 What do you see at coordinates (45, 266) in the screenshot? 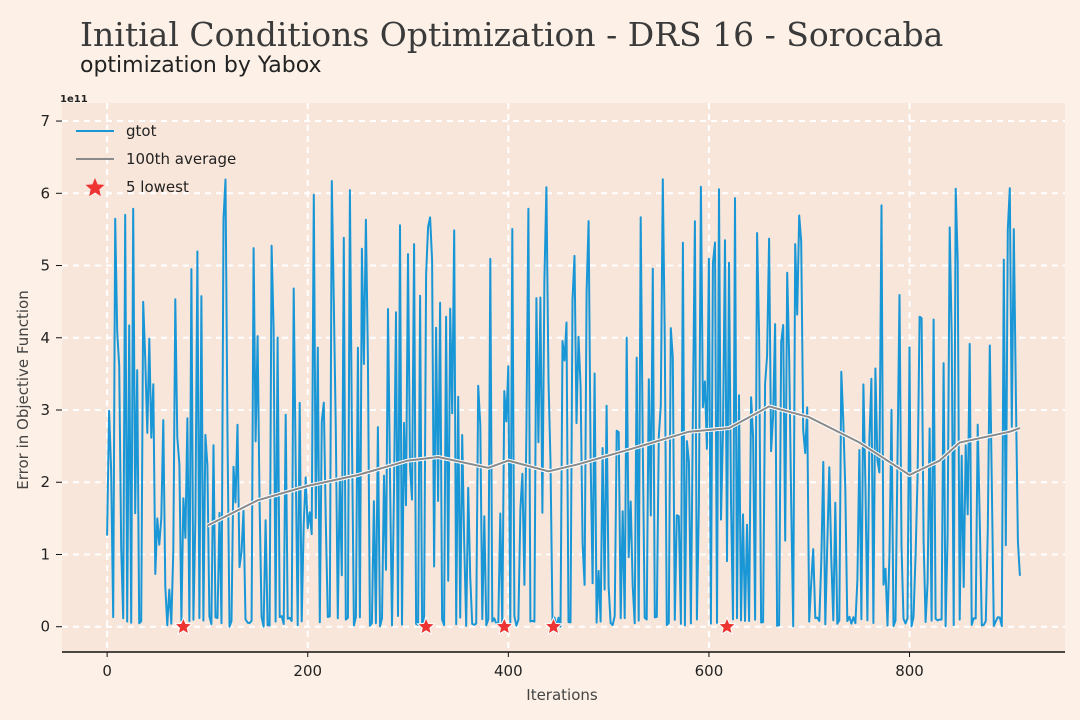
I see `y-tick-label: 5` at bounding box center [45, 266].